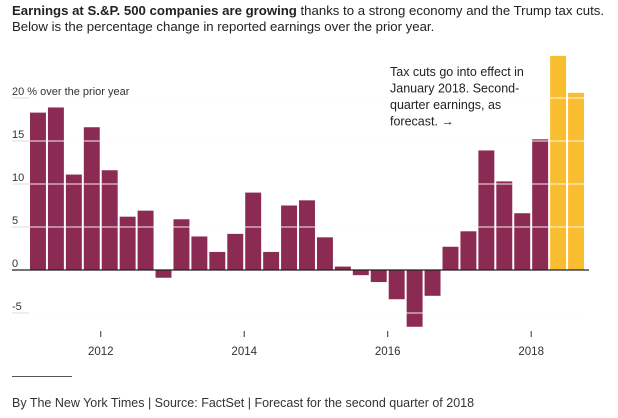 The height and width of the screenshot is (418, 618). Describe the element at coordinates (101, 352) in the screenshot. I see `x-tick-label: 2012` at that location.